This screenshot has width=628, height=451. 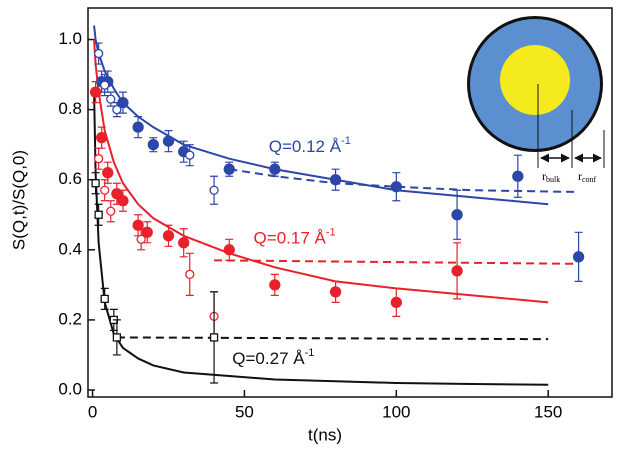 I want to click on y-tick-label: 0.6, so click(x=70, y=178).